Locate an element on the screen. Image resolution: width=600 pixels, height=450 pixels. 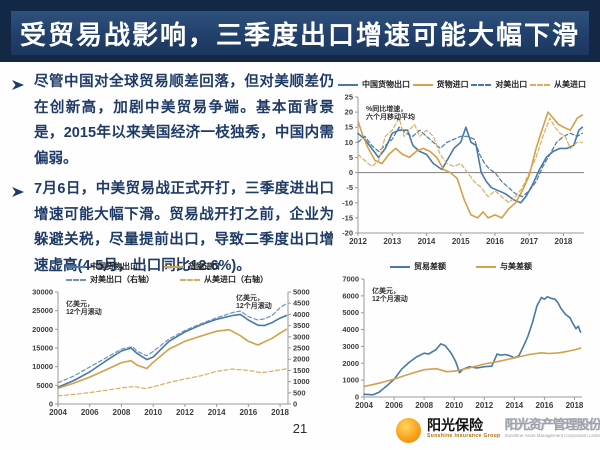
legend-item: 对美出口 is located at coordinates (499, 84).